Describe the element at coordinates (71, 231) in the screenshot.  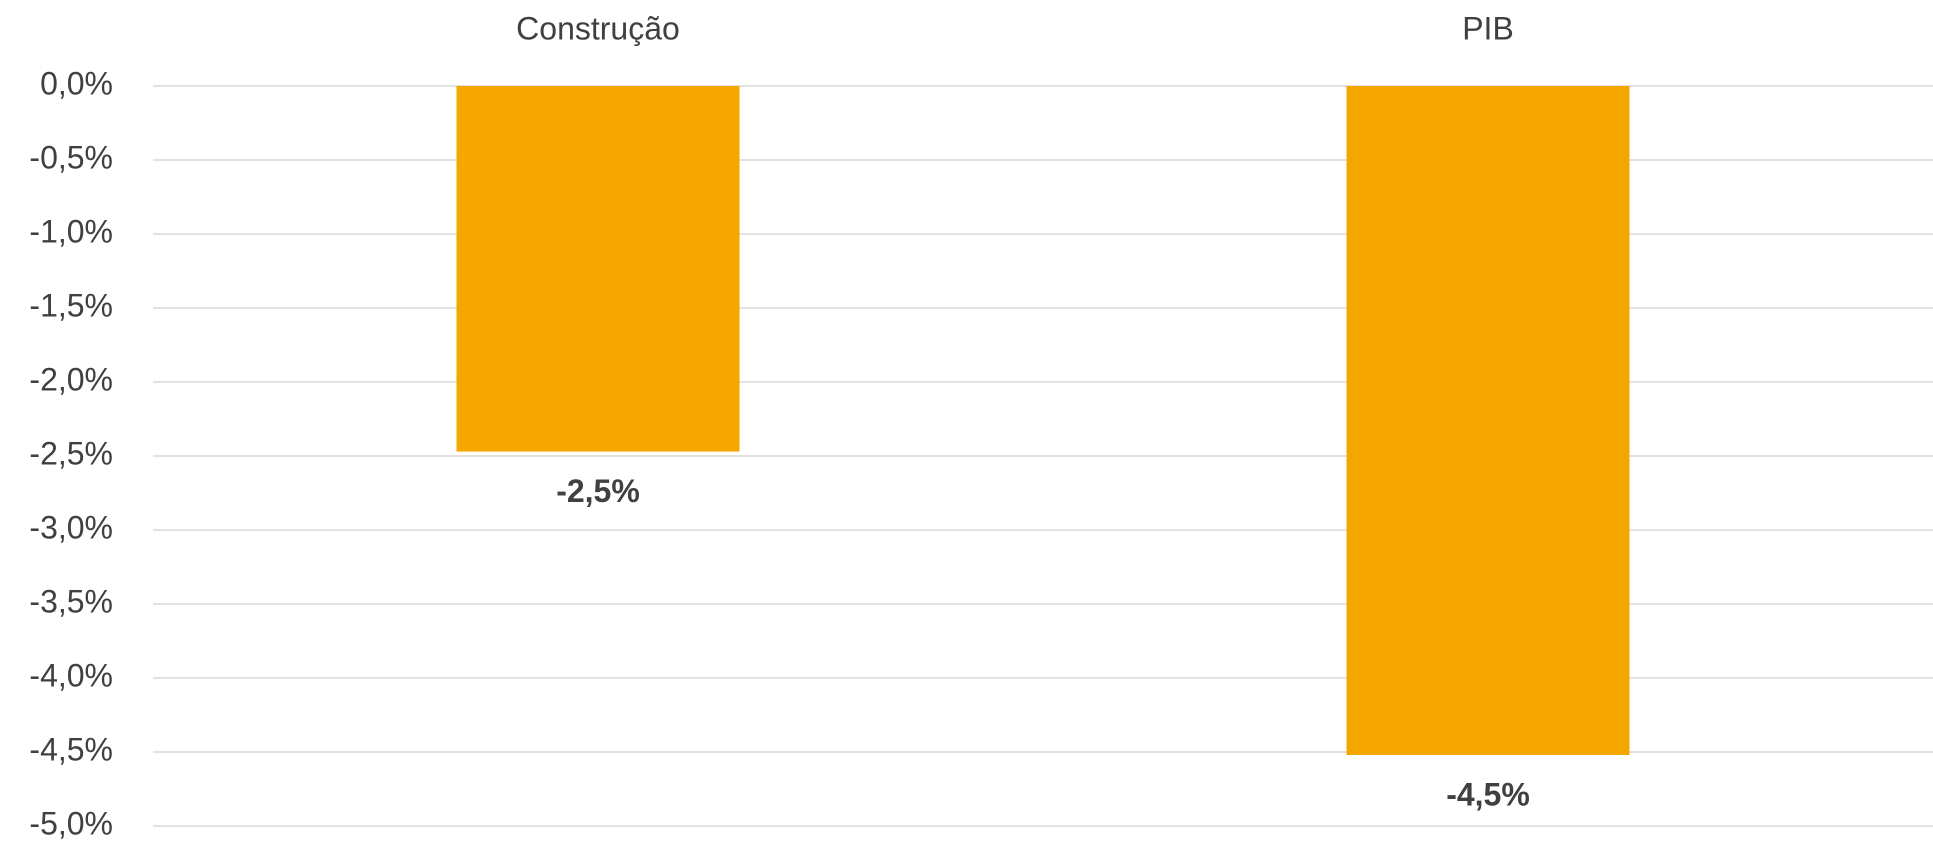
I see `y-tick-label: -1,0%` at that location.